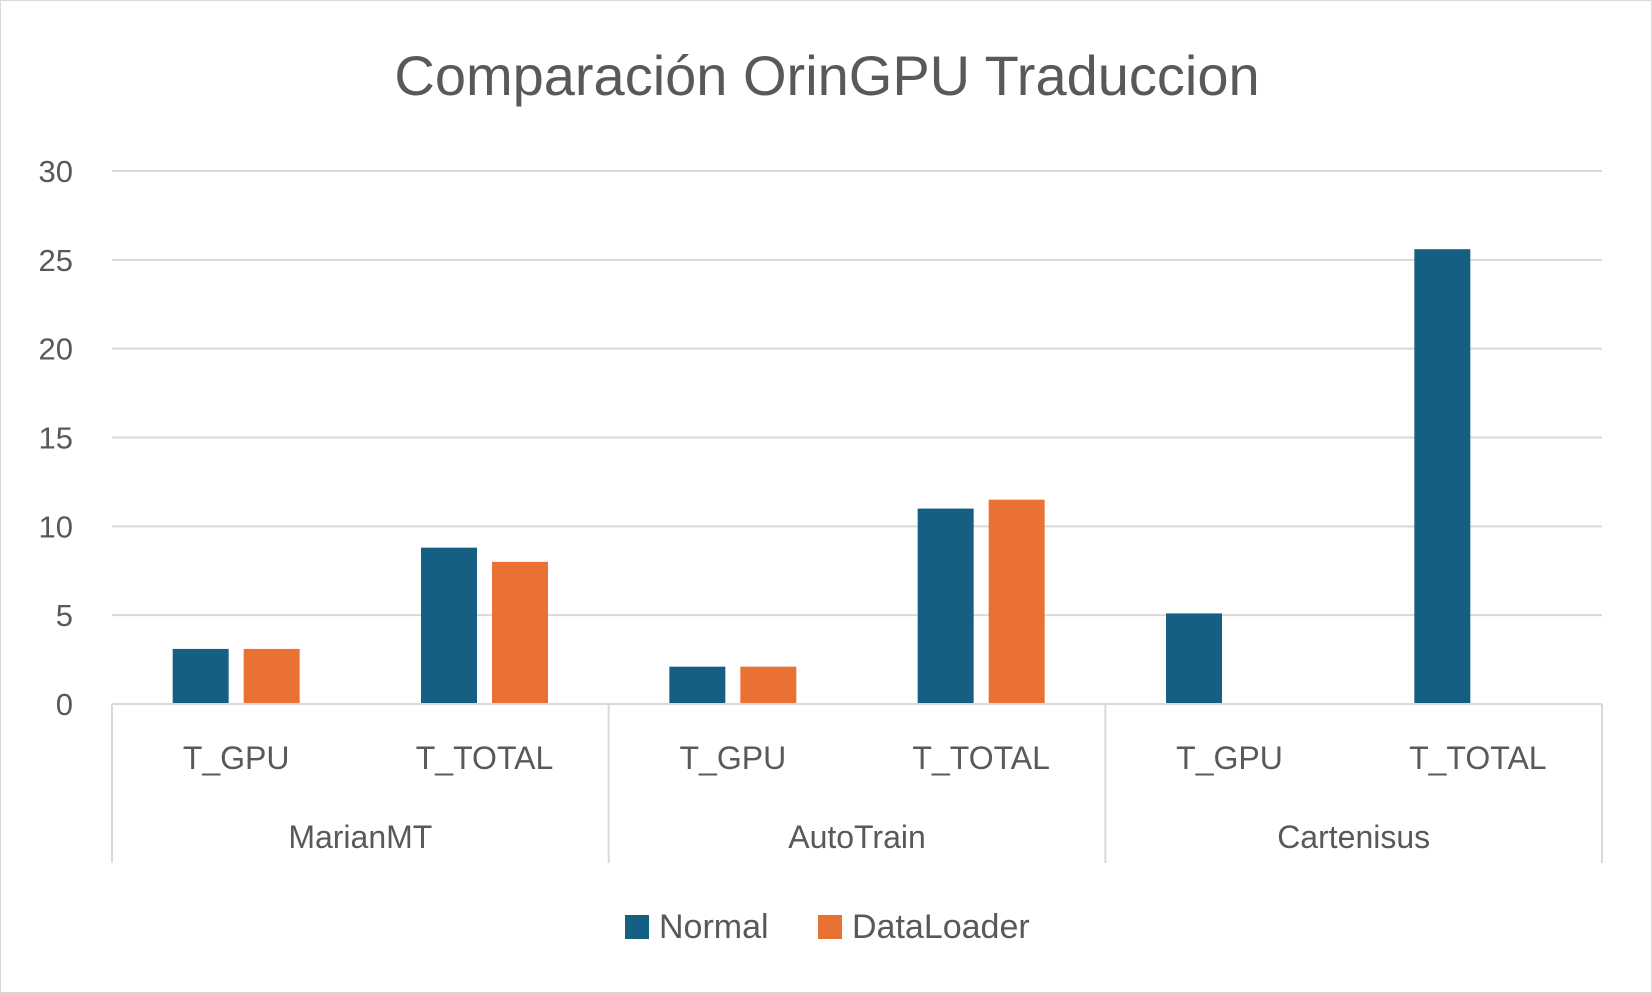 The height and width of the screenshot is (993, 1652). I want to click on y-tick-label: 15, so click(56, 438).